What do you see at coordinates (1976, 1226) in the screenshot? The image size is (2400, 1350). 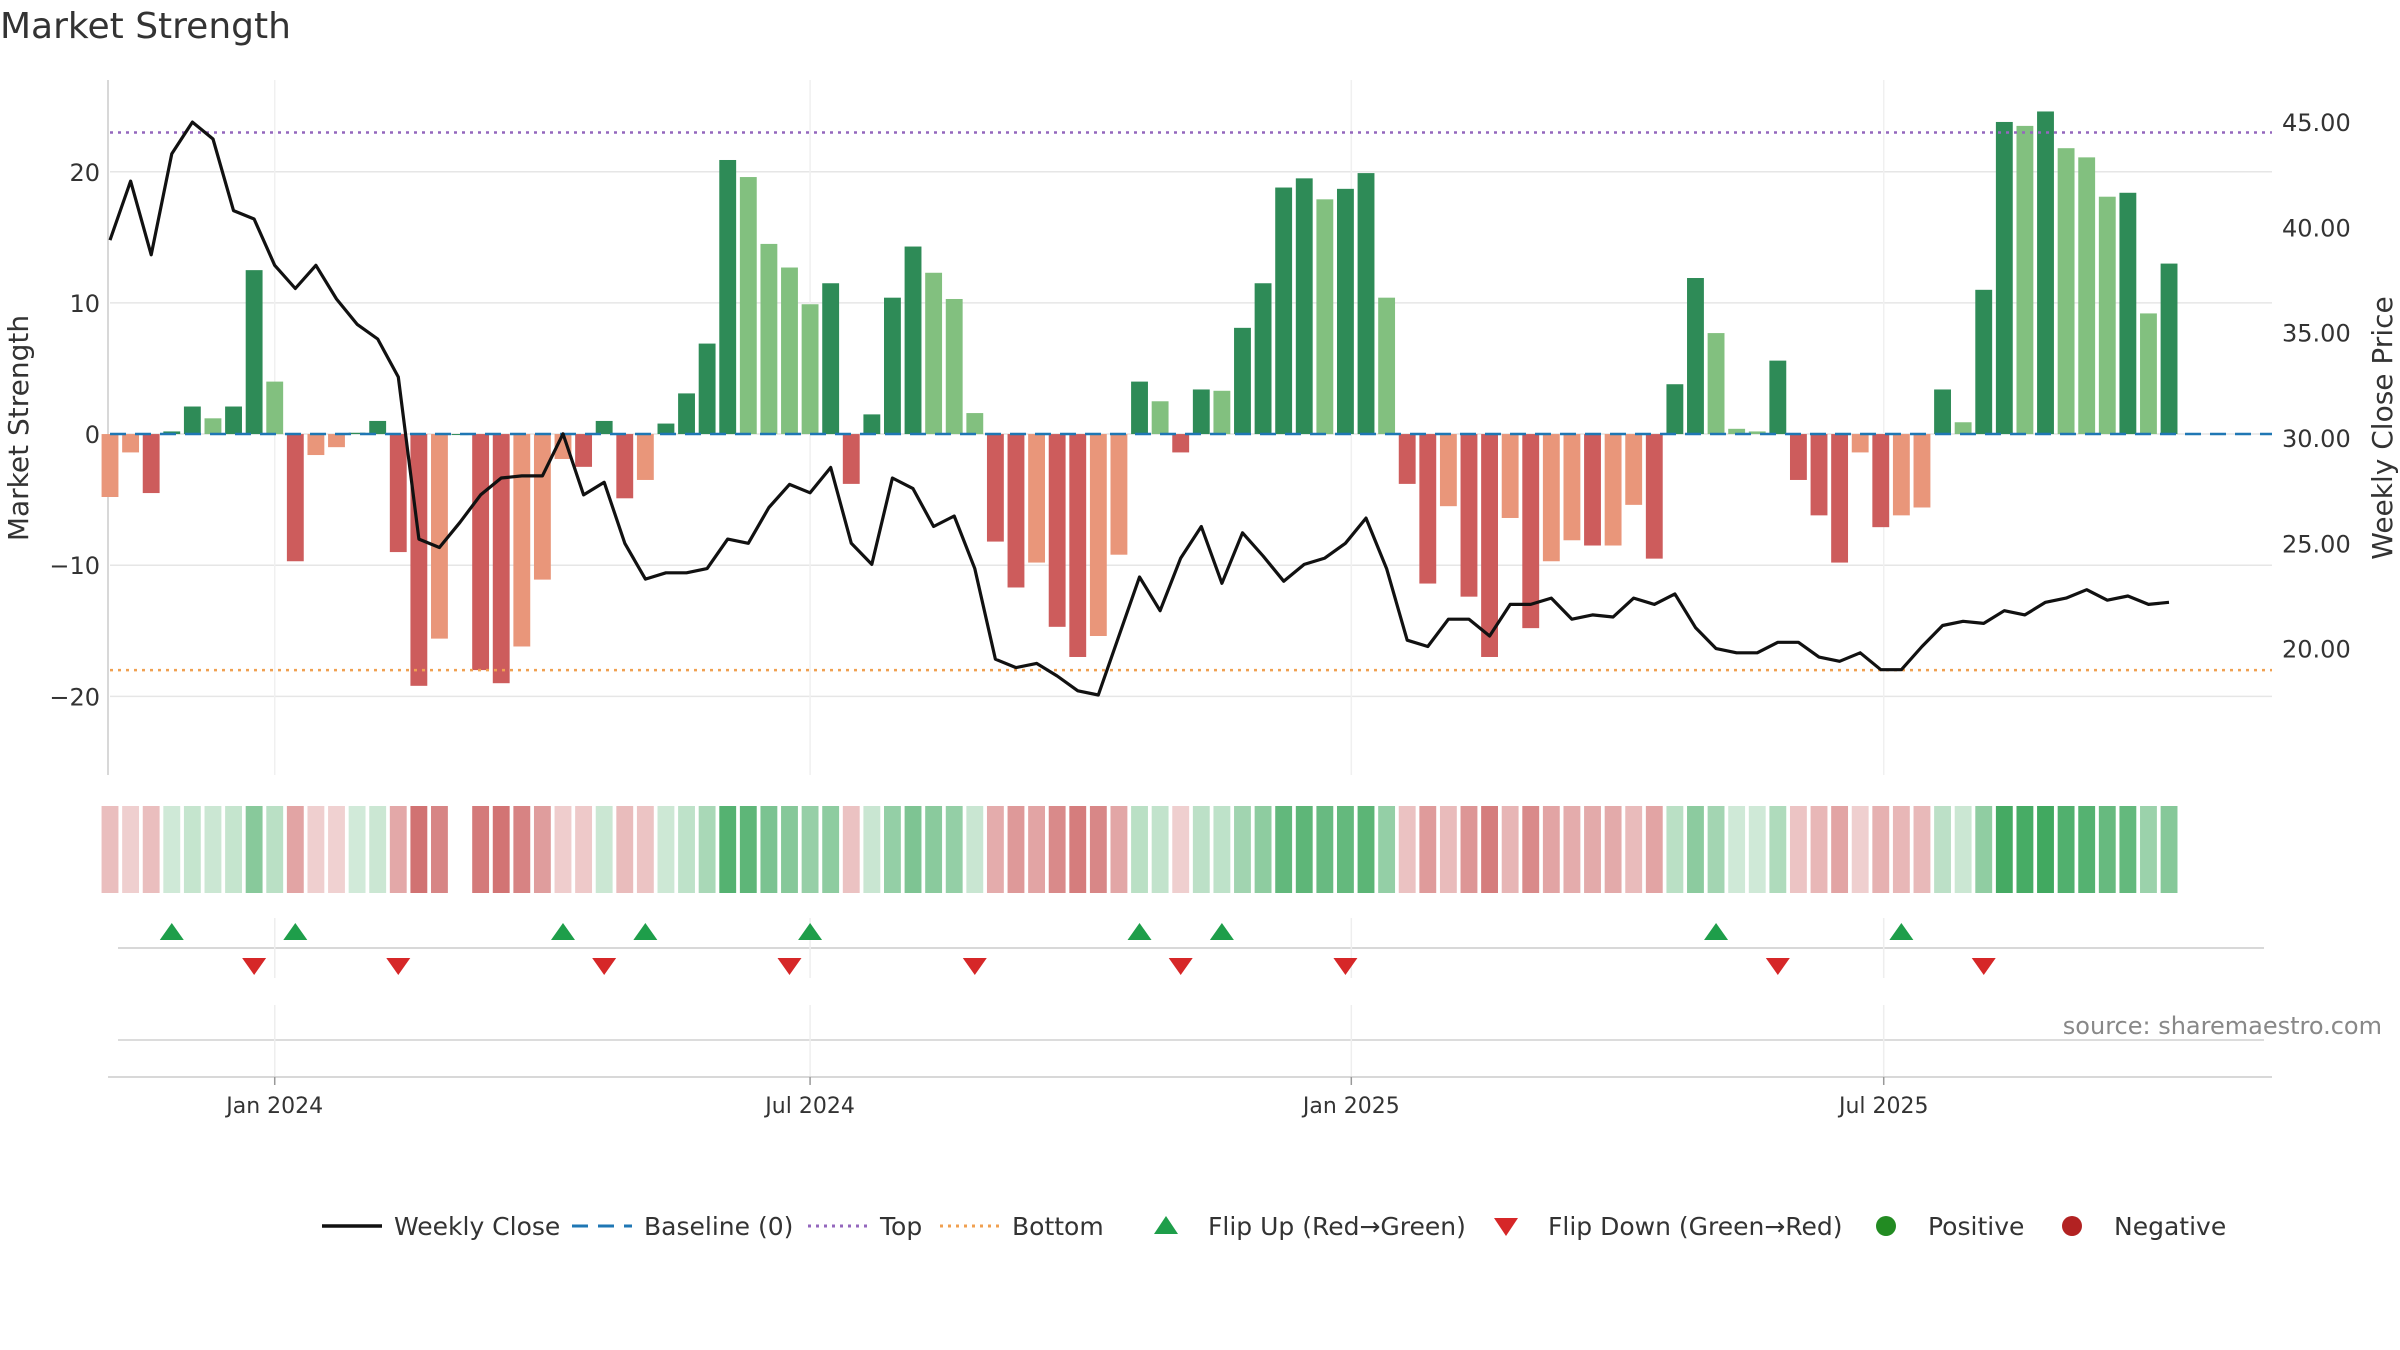 I see `legend-label: Positive` at bounding box center [1976, 1226].